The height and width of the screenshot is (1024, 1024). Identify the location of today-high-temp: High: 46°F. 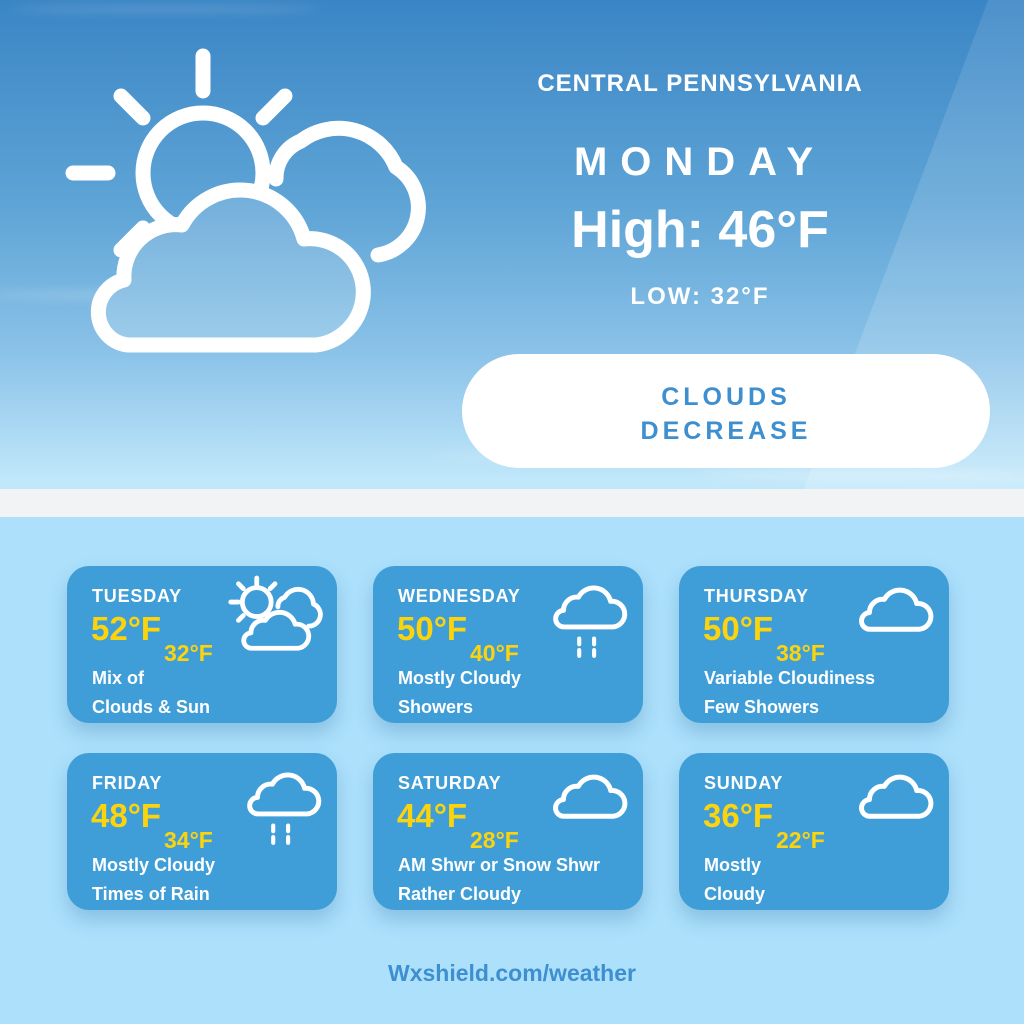
(700, 230).